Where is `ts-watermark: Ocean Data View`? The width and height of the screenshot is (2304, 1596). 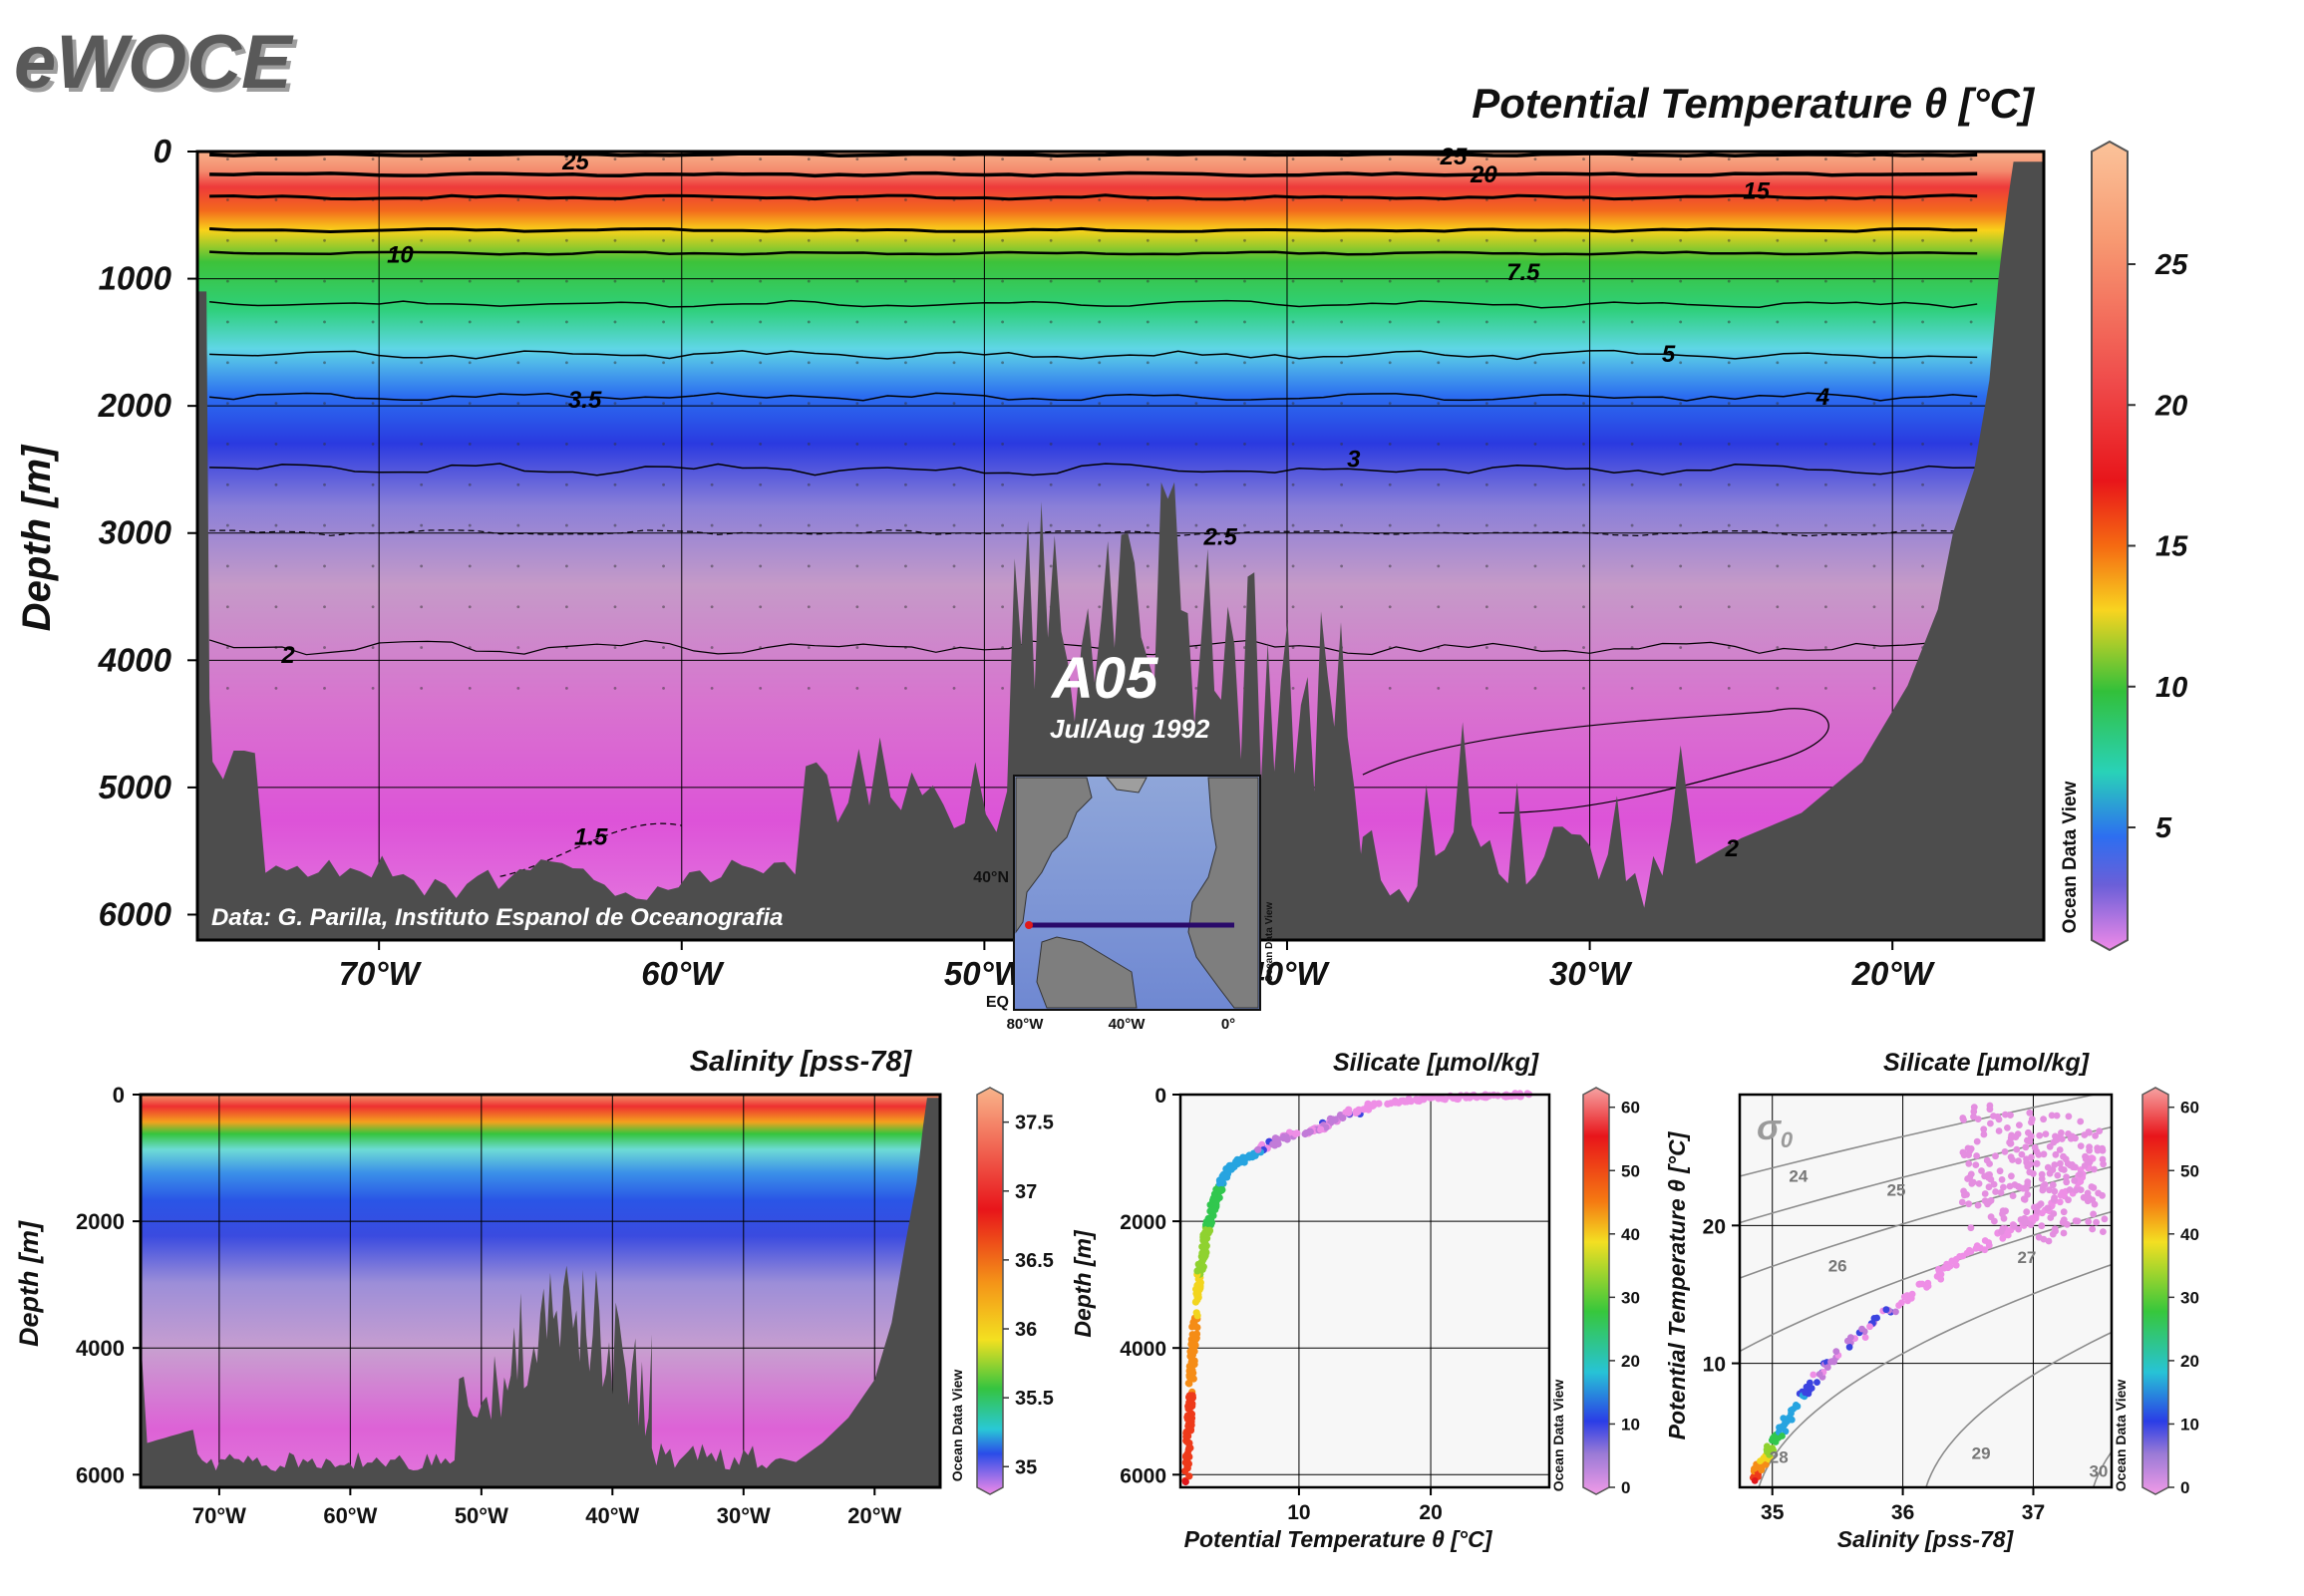 ts-watermark: Ocean Data View is located at coordinates (2121, 1436).